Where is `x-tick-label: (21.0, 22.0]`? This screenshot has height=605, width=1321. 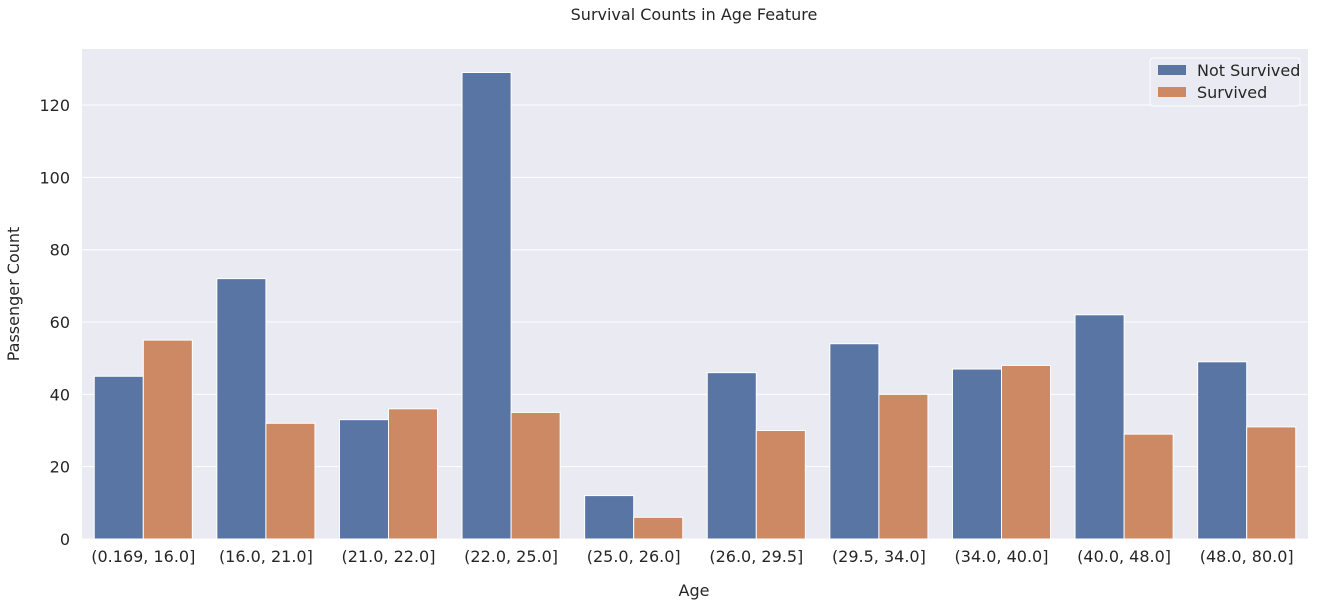 x-tick-label: (21.0, 22.0] is located at coordinates (389, 556).